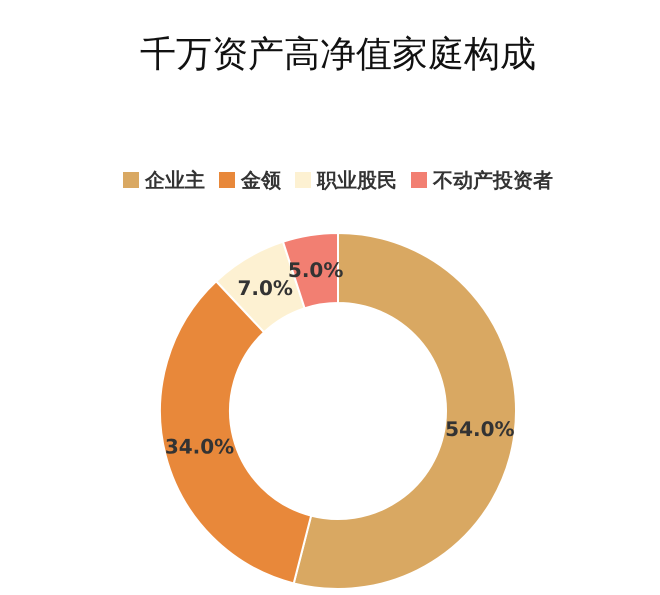  What do you see at coordinates (356, 180) in the screenshot?
I see `legend-label: 职业股民` at bounding box center [356, 180].